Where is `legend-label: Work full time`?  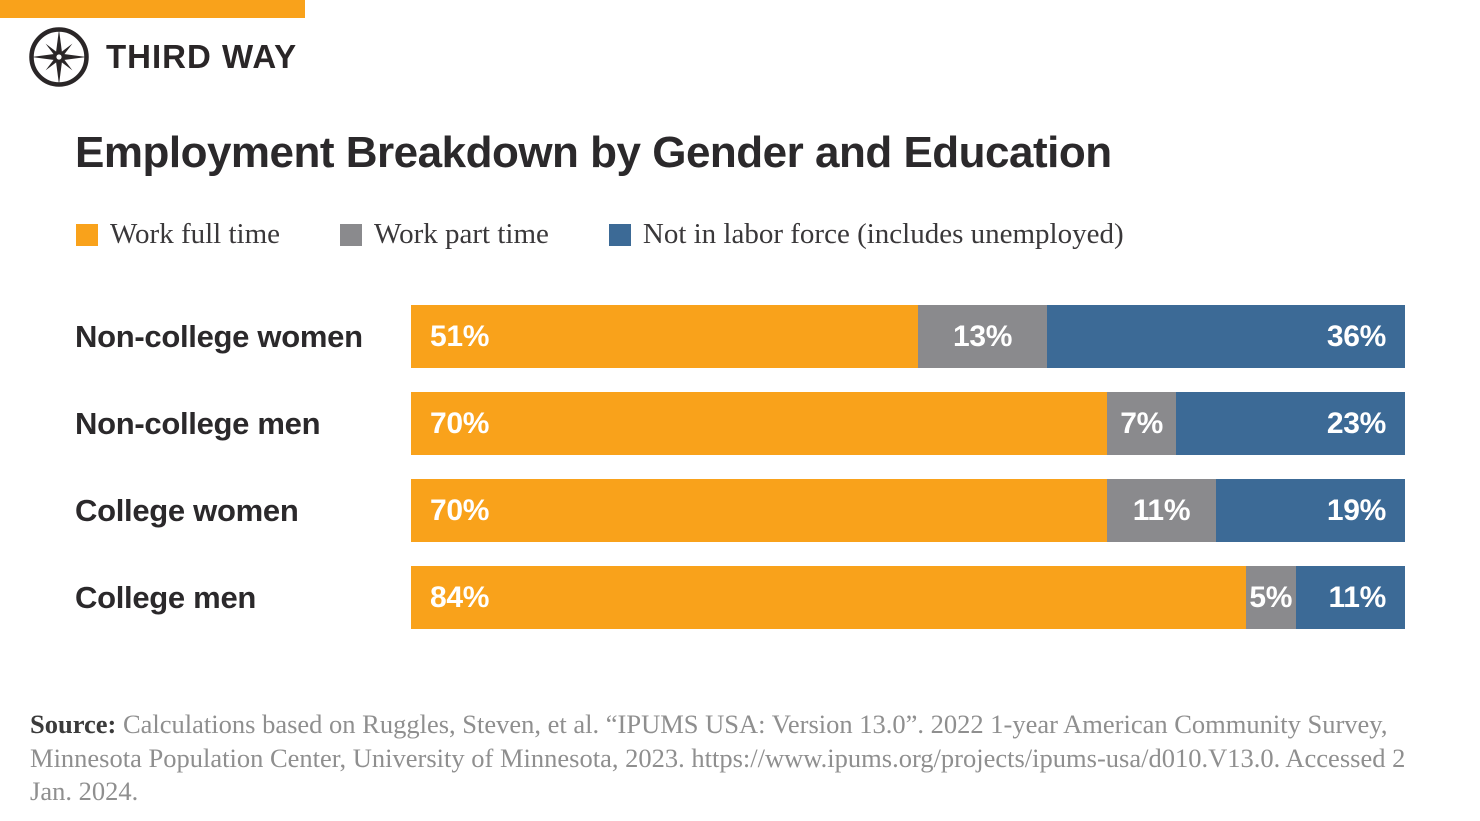 legend-label: Work full time is located at coordinates (195, 234).